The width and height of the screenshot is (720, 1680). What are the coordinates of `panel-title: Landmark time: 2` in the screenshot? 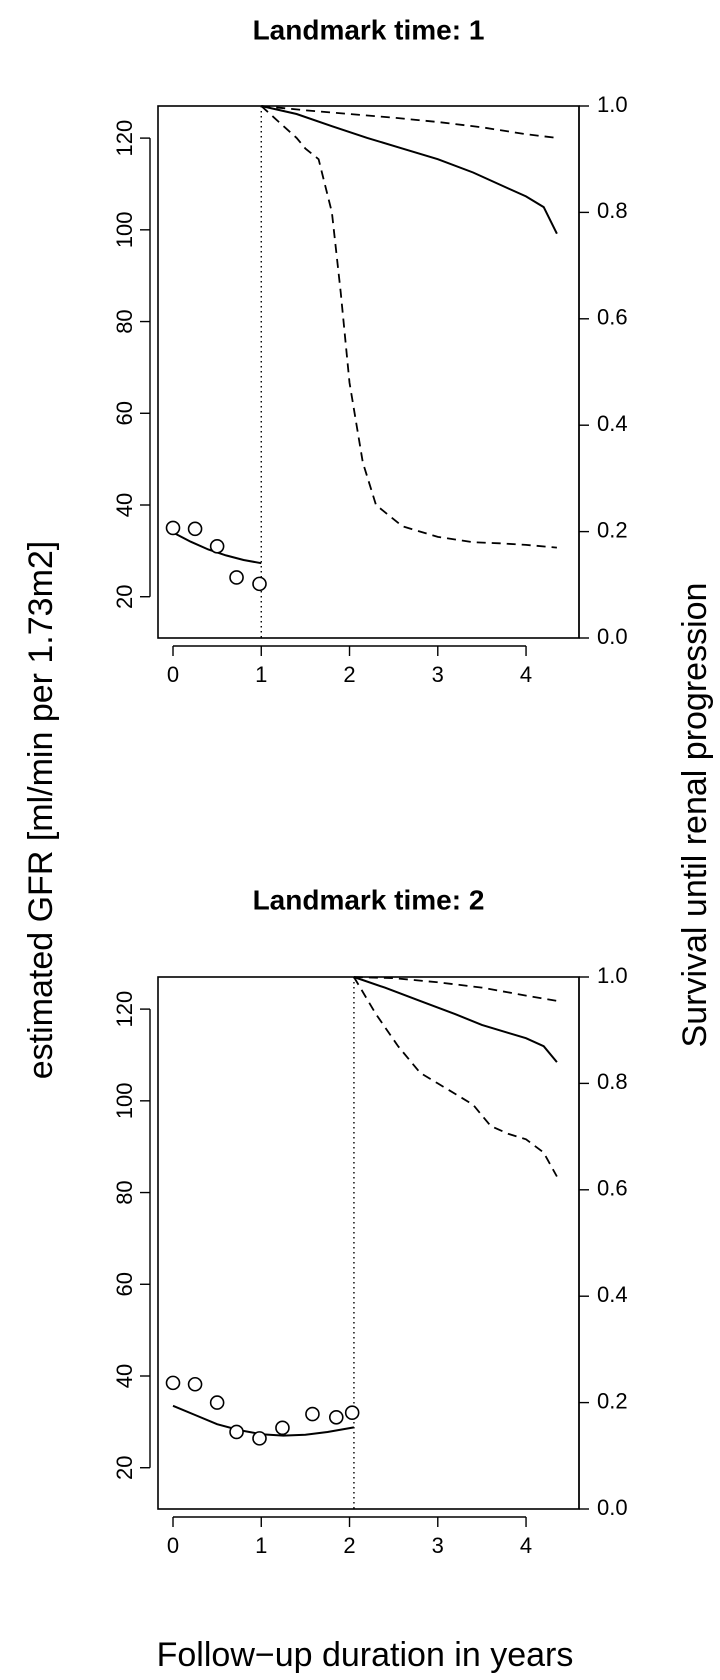 It's located at (369, 899).